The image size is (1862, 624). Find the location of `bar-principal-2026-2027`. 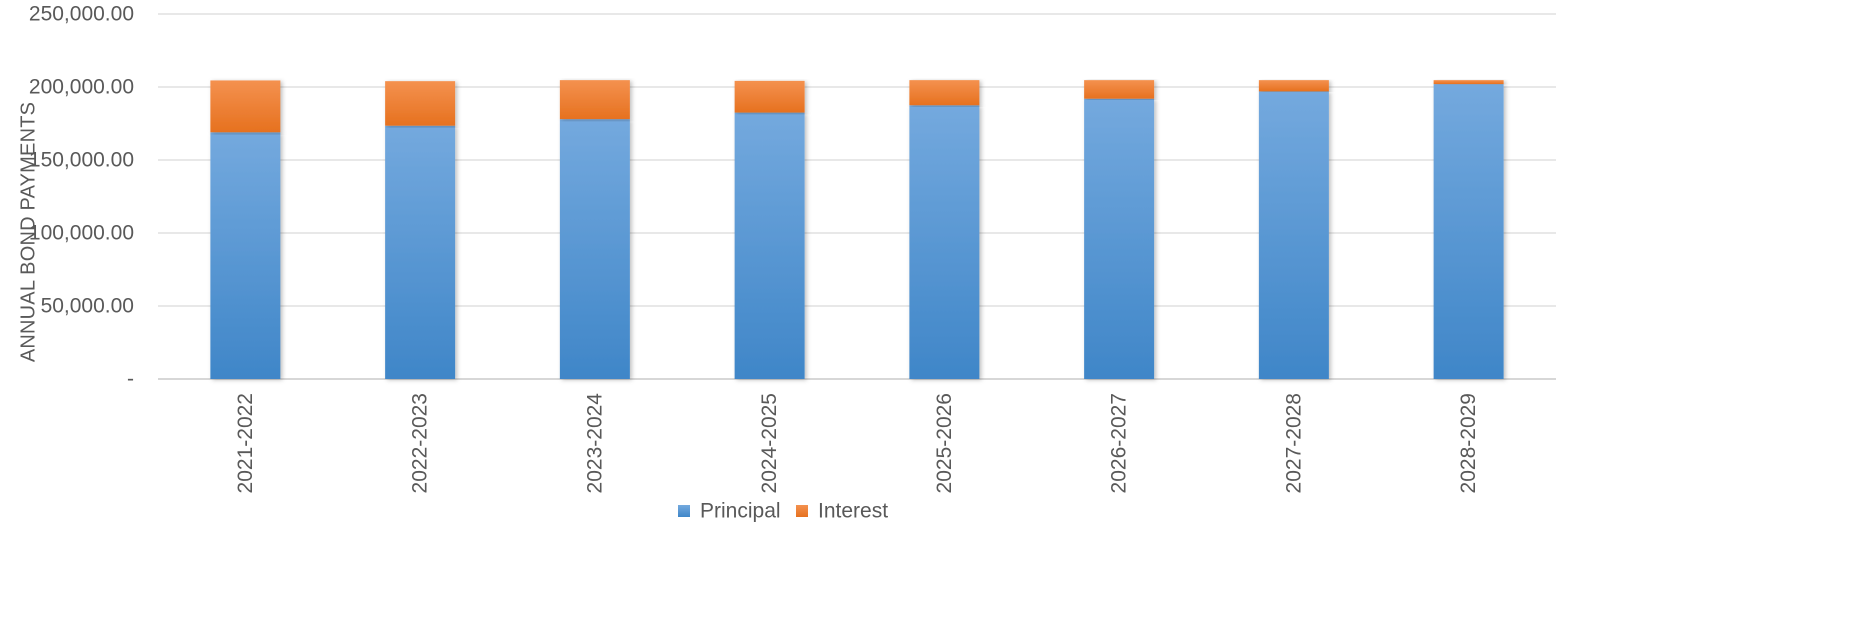

bar-principal-2026-2027 is located at coordinates (1119, 239).